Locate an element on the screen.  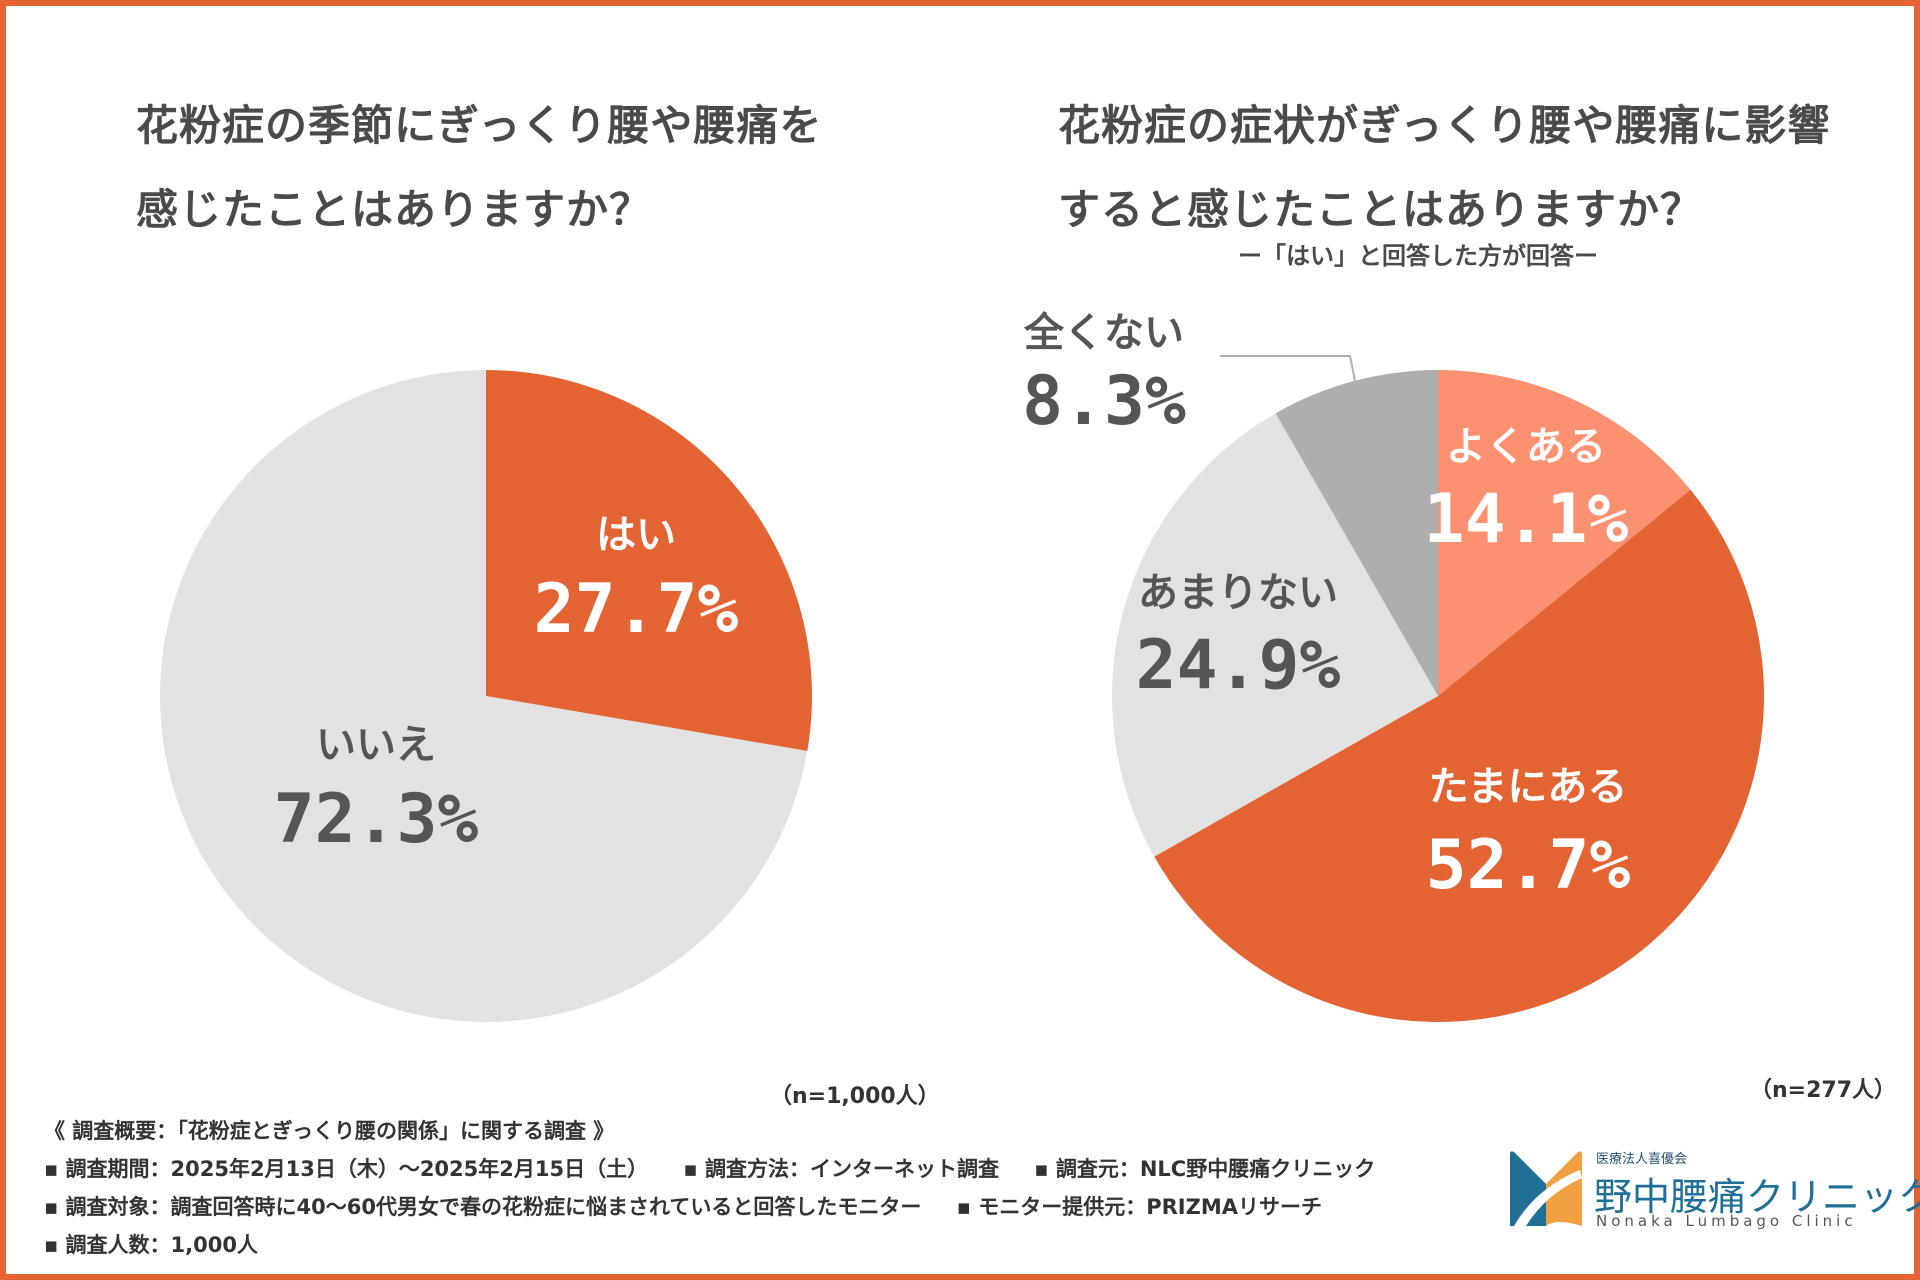
clinic-name: 野中腰痛クリニック is located at coordinates (1757, 1197).